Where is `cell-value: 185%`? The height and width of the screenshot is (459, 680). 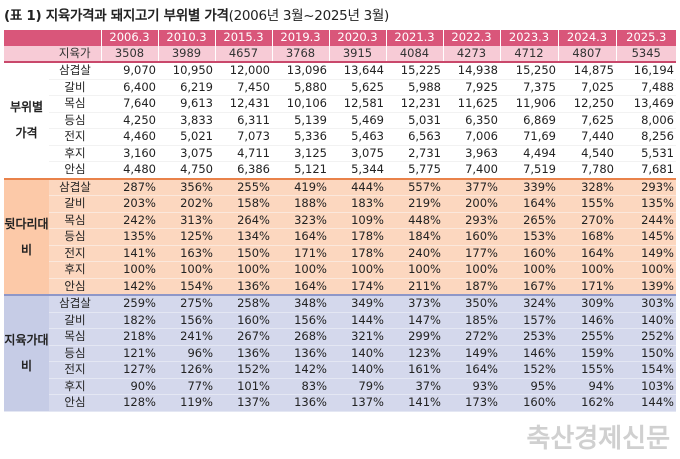
cell-value: 185% is located at coordinates (471, 320).